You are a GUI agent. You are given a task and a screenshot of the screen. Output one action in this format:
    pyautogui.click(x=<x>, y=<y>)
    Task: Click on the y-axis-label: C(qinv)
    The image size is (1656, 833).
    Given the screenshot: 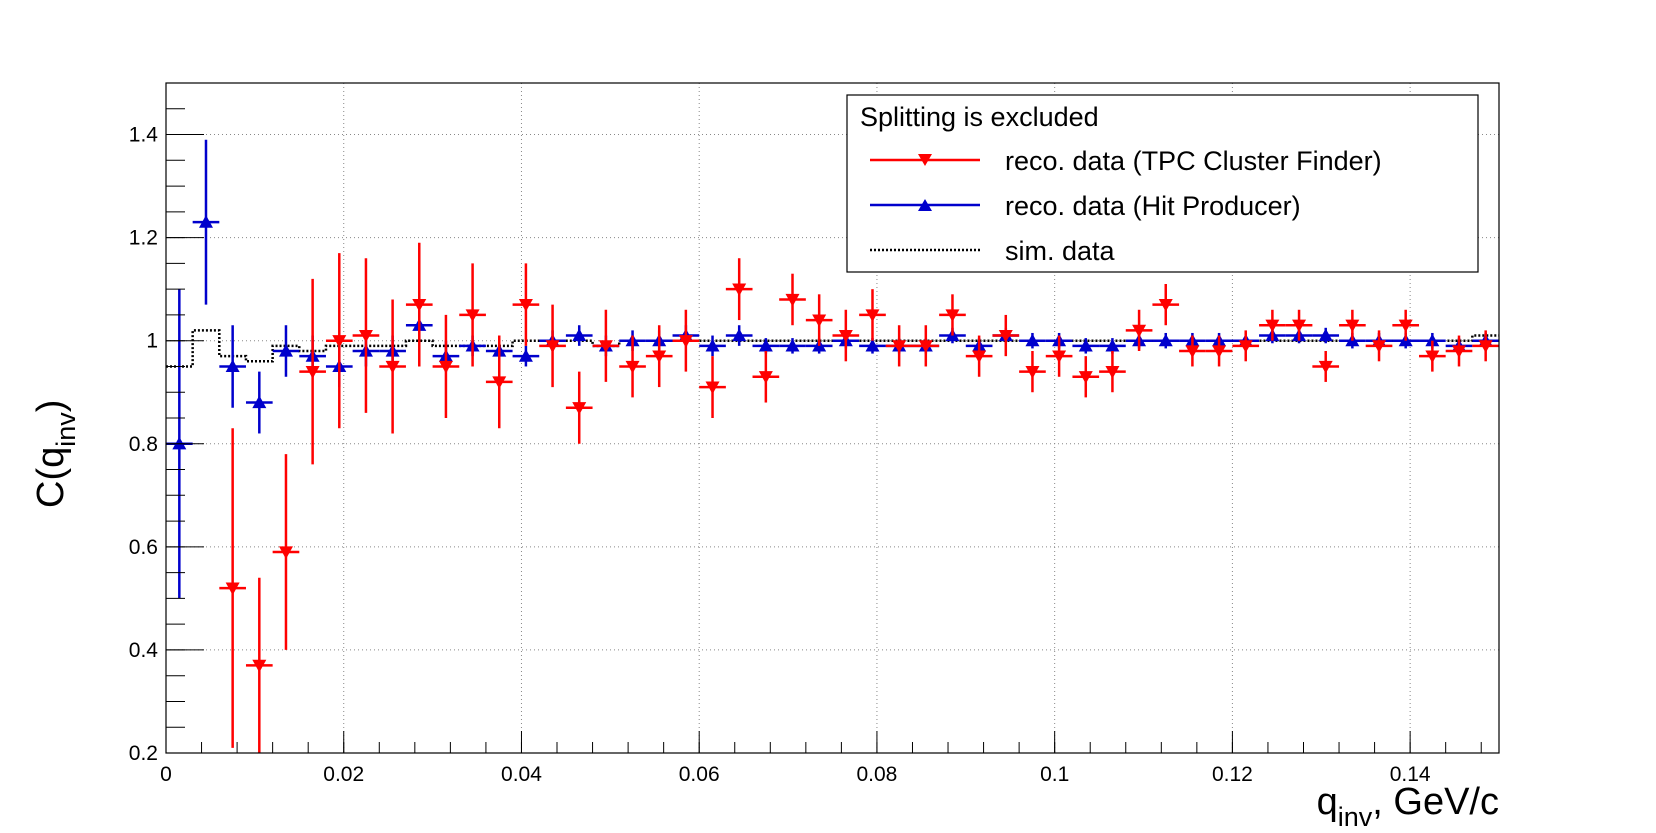 What is the action you would take?
    pyautogui.click(x=55, y=454)
    